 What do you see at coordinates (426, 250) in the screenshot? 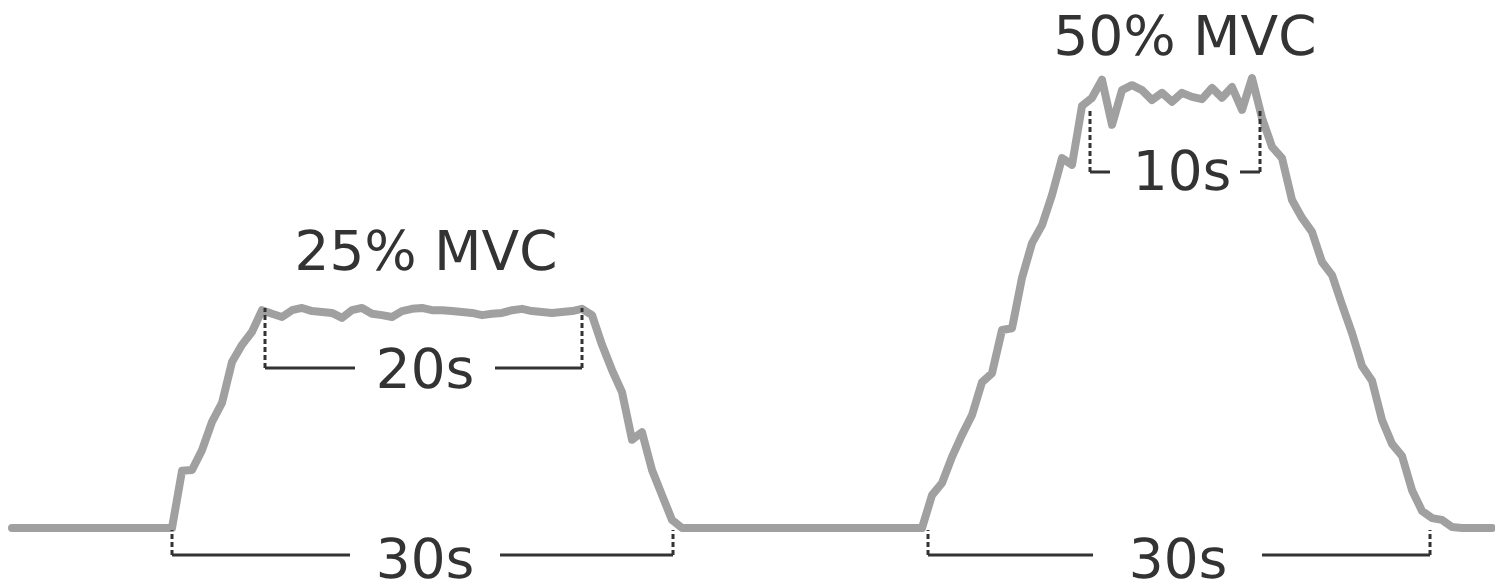
I see `annotation: 25% MVC` at bounding box center [426, 250].